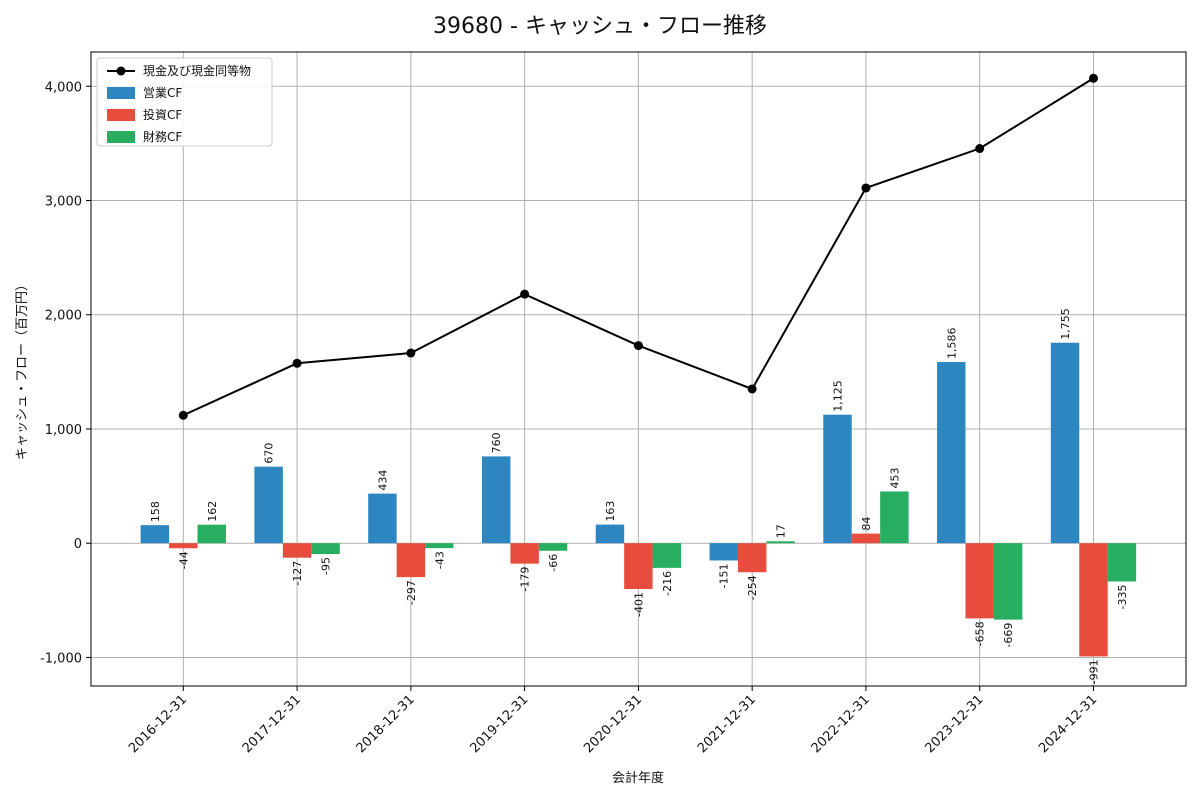 The height and width of the screenshot is (800, 1200). I want to click on bar-value-label: -127, so click(297, 573).